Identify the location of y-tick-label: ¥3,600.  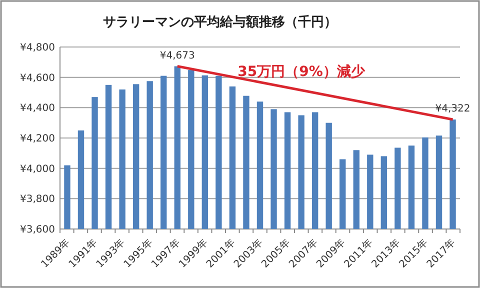
(37, 230).